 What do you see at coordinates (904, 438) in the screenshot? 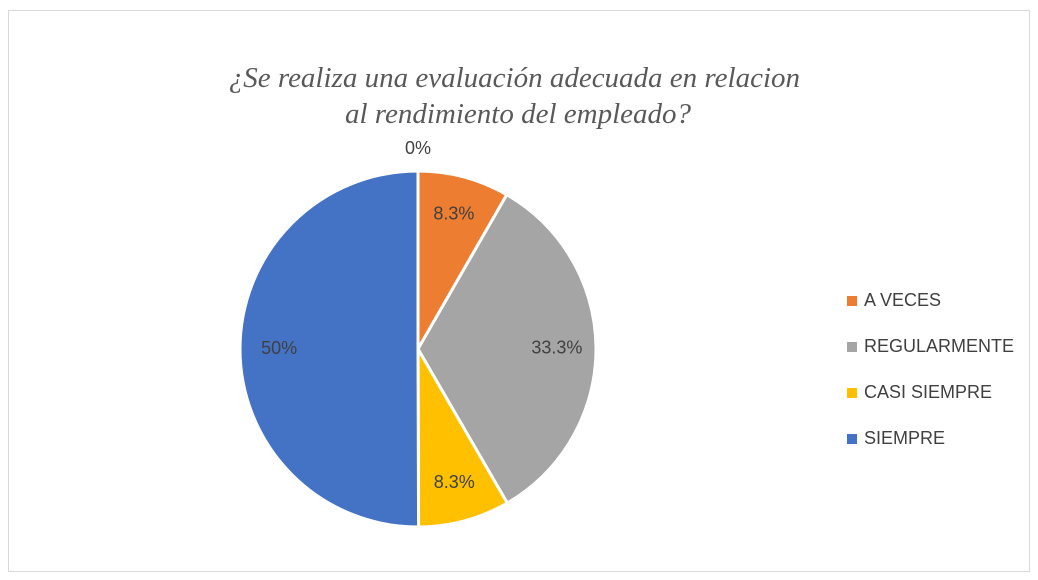
I see `legend-label: SIEMPRE` at bounding box center [904, 438].